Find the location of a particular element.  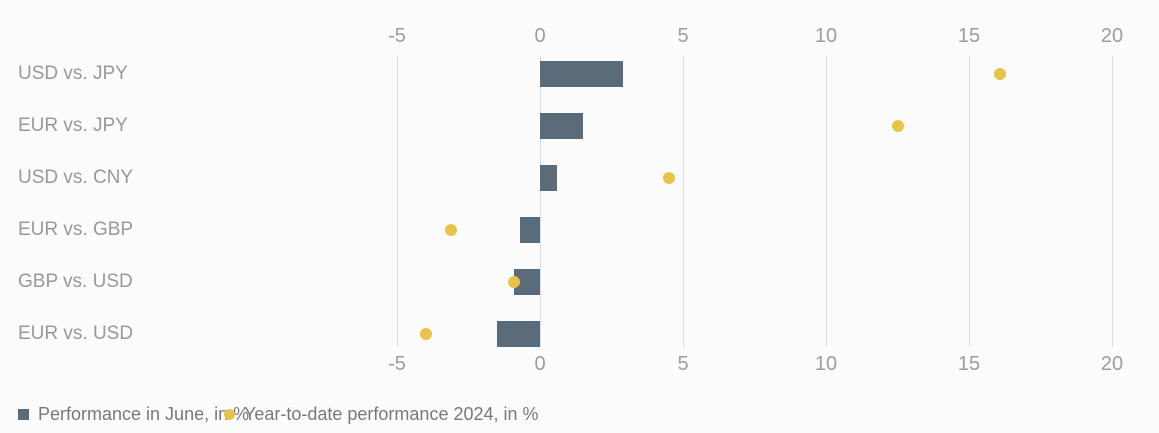

x-tick-label-bottom: -5 is located at coordinates (397, 364).